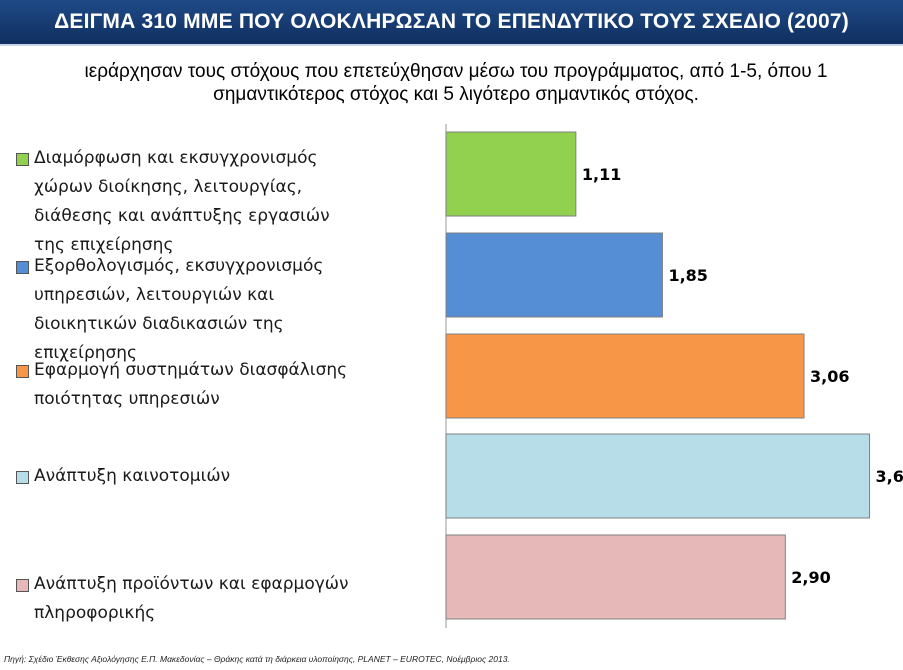 The width and height of the screenshot is (903, 670). What do you see at coordinates (889, 476) in the screenshot?
I see `bar-value-label-4: 3,62` at bounding box center [889, 476].